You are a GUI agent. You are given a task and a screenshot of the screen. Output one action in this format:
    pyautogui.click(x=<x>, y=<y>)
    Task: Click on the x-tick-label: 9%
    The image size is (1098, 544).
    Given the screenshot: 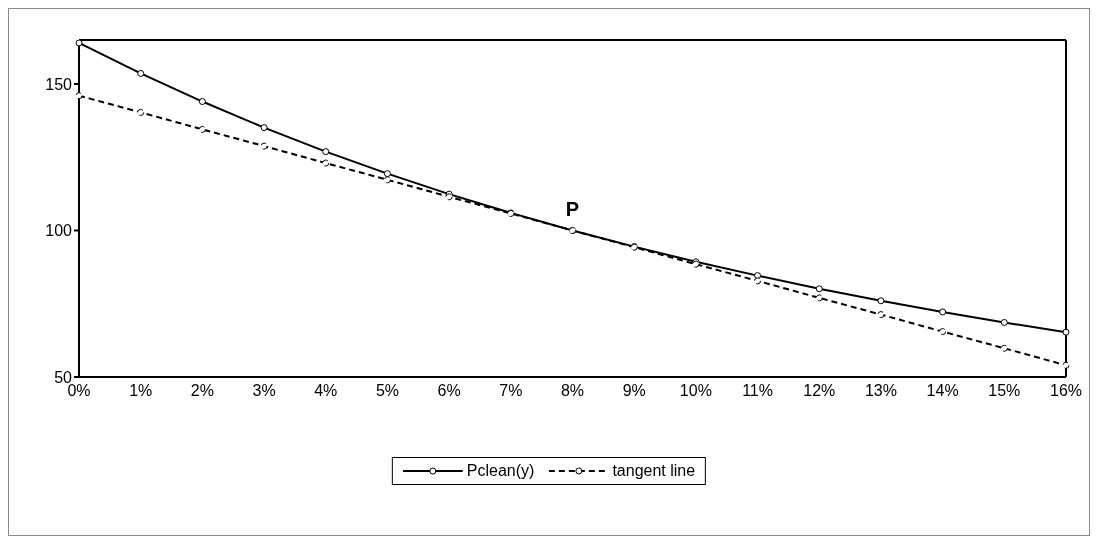 What is the action you would take?
    pyautogui.click(x=634, y=391)
    